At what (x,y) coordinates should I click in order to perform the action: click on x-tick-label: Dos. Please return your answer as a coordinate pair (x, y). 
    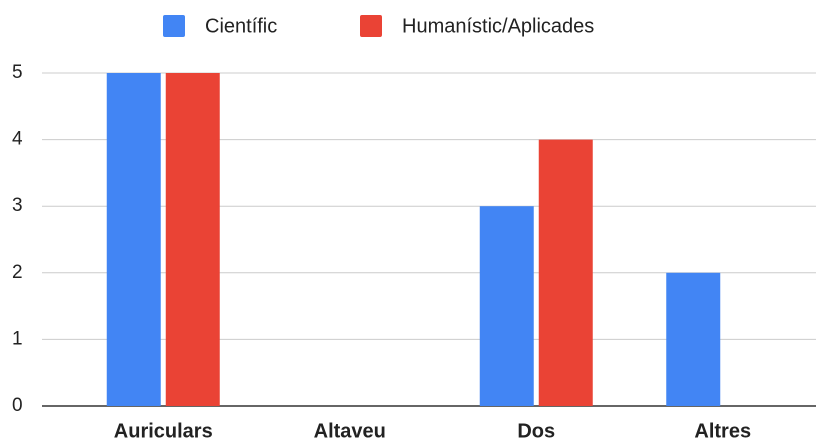
    Looking at the image, I should click on (536, 431).